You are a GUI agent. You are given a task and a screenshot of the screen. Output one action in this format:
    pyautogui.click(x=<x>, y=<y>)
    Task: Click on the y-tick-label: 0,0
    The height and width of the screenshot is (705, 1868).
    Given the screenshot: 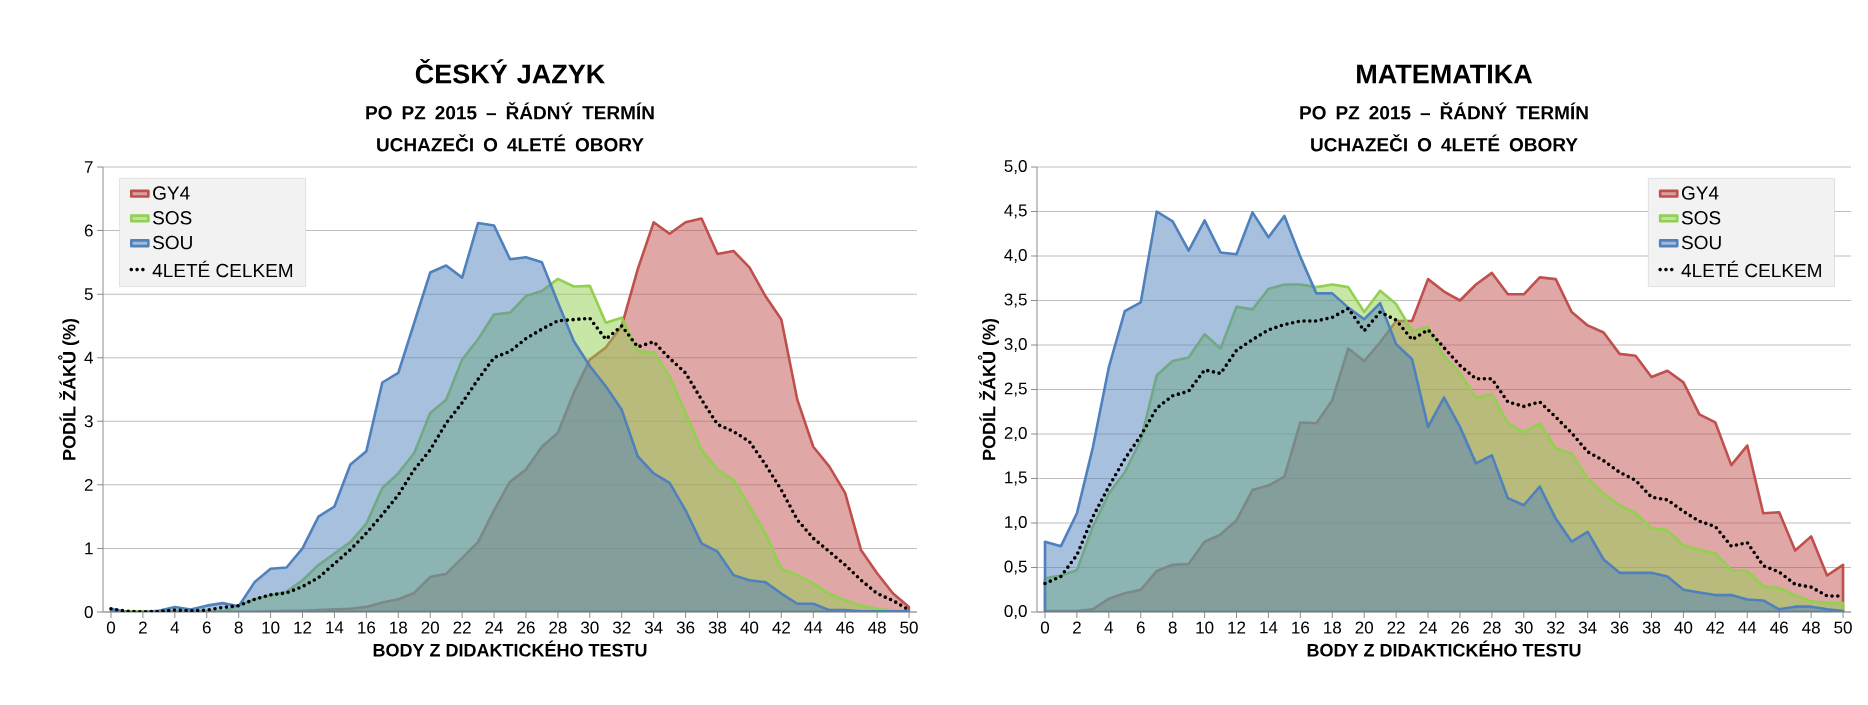 What is the action you would take?
    pyautogui.click(x=1015, y=612)
    